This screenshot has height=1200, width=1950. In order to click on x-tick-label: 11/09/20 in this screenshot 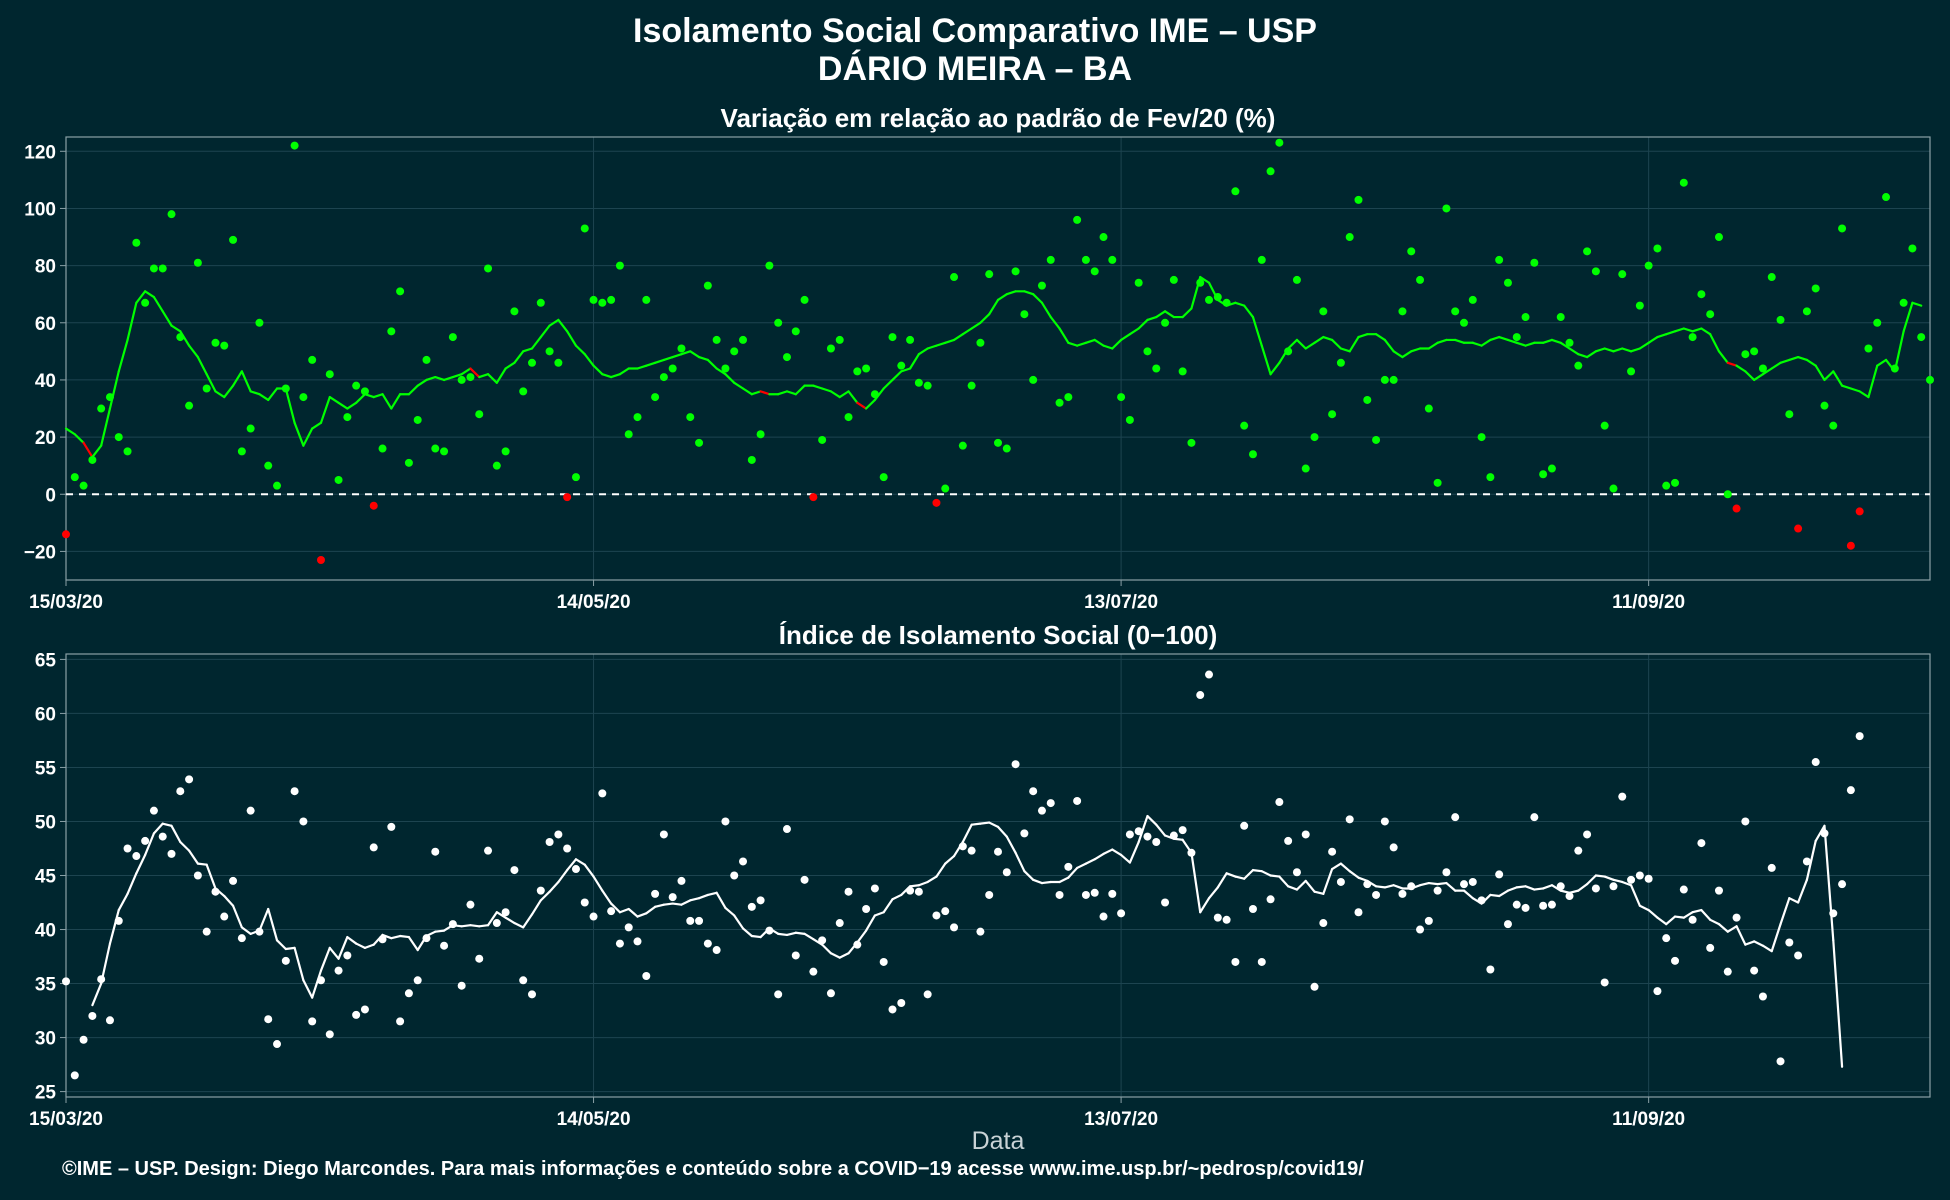, I will do `click(1648, 1119)`.